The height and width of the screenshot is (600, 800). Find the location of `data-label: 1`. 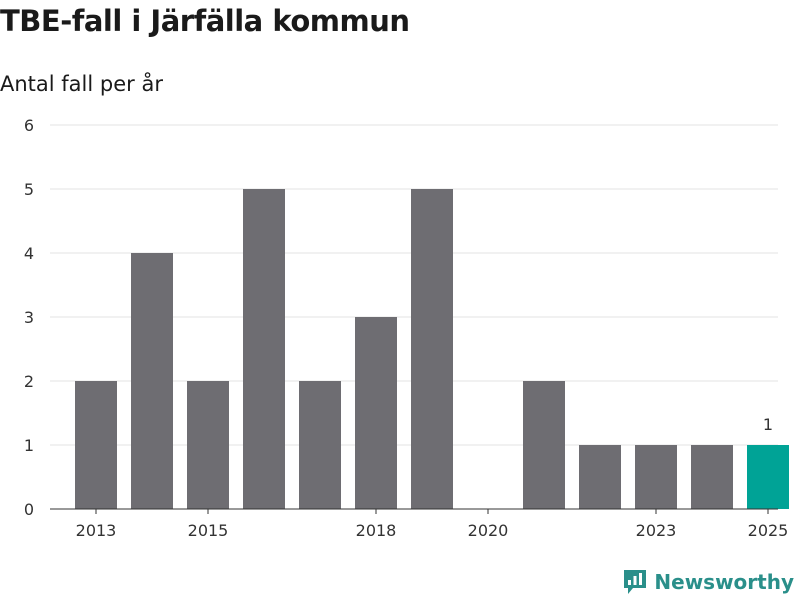

data-label: 1 is located at coordinates (768, 424).